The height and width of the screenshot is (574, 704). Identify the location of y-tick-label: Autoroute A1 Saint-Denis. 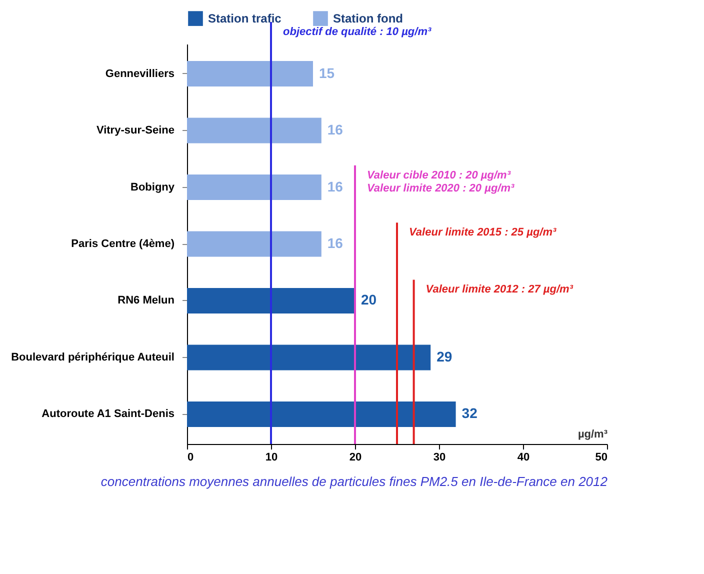
(108, 414).